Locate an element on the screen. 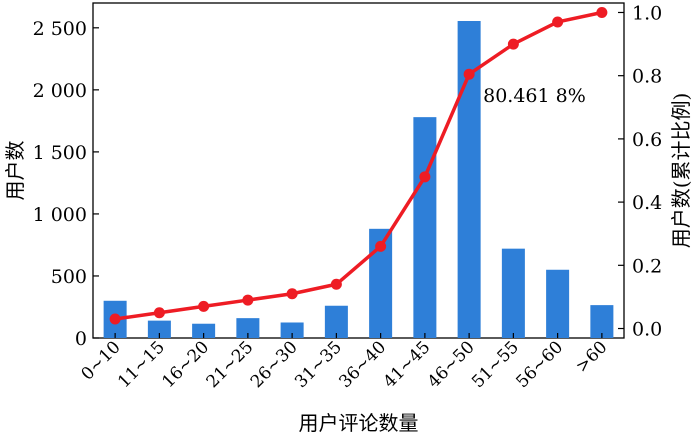 This screenshot has height=440, width=700. y2-tick-label: 0.2 is located at coordinates (647, 266).